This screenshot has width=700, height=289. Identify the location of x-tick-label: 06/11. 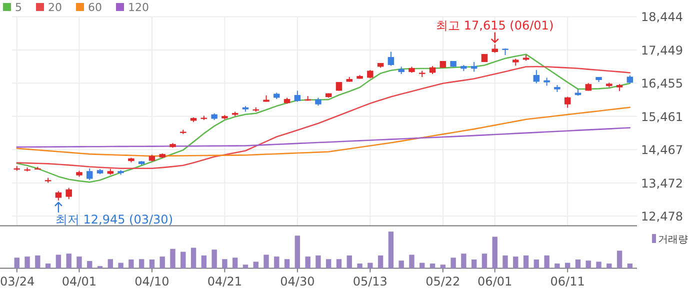
(567, 281).